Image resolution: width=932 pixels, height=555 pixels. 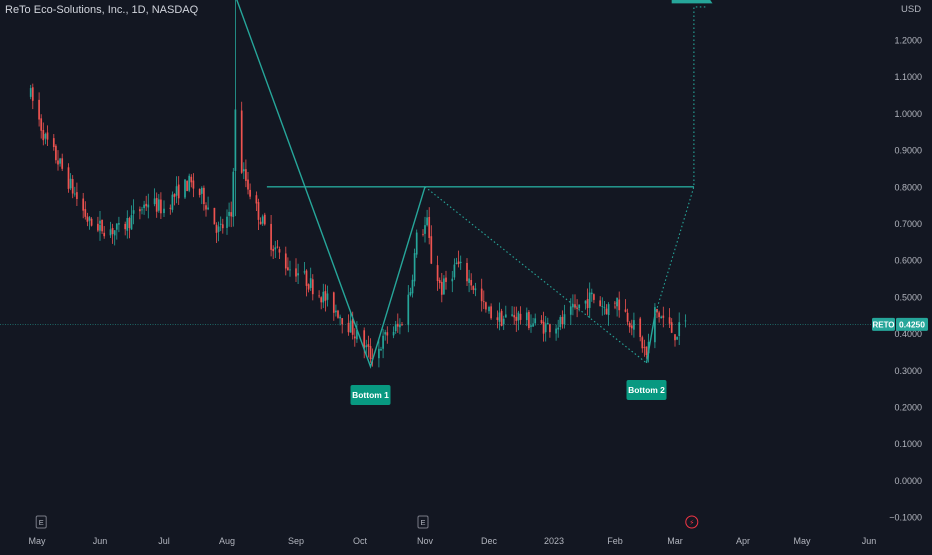 I want to click on annotation-label: Bottom 2, so click(x=646, y=390).